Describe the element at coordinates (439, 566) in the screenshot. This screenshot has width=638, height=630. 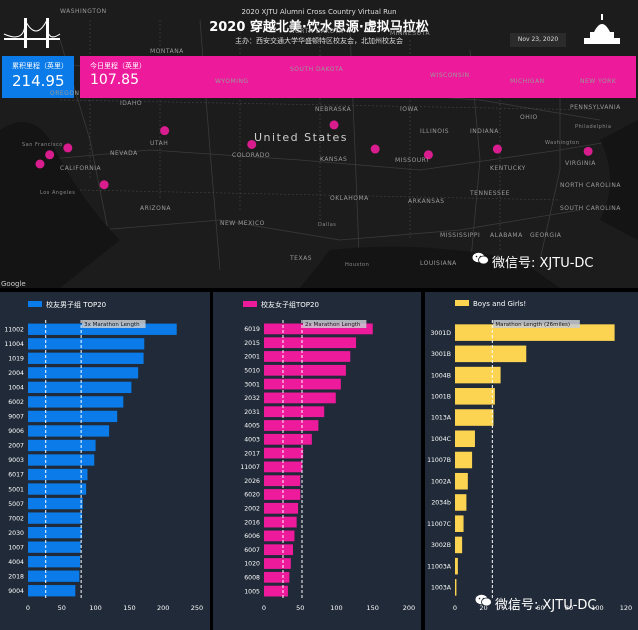
I see `category-label: 11003A` at that location.